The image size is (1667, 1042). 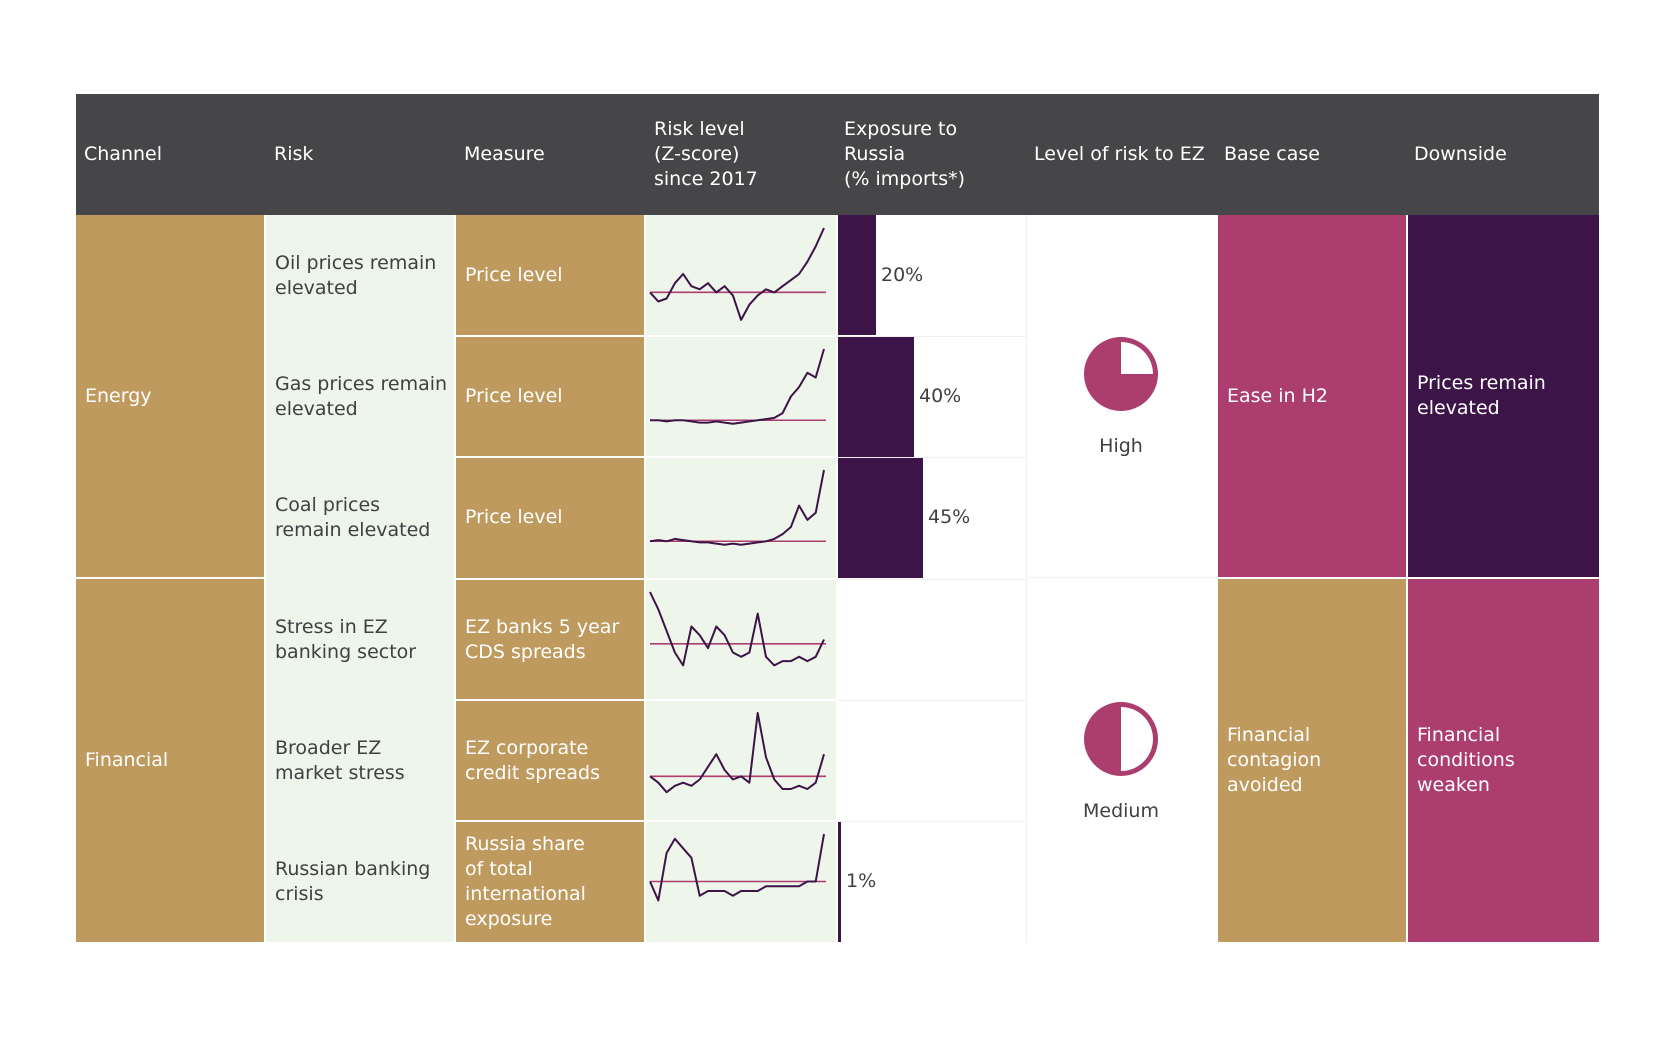 What do you see at coordinates (118, 395) in the screenshot?
I see `channel-energy-label: Energy` at bounding box center [118, 395].